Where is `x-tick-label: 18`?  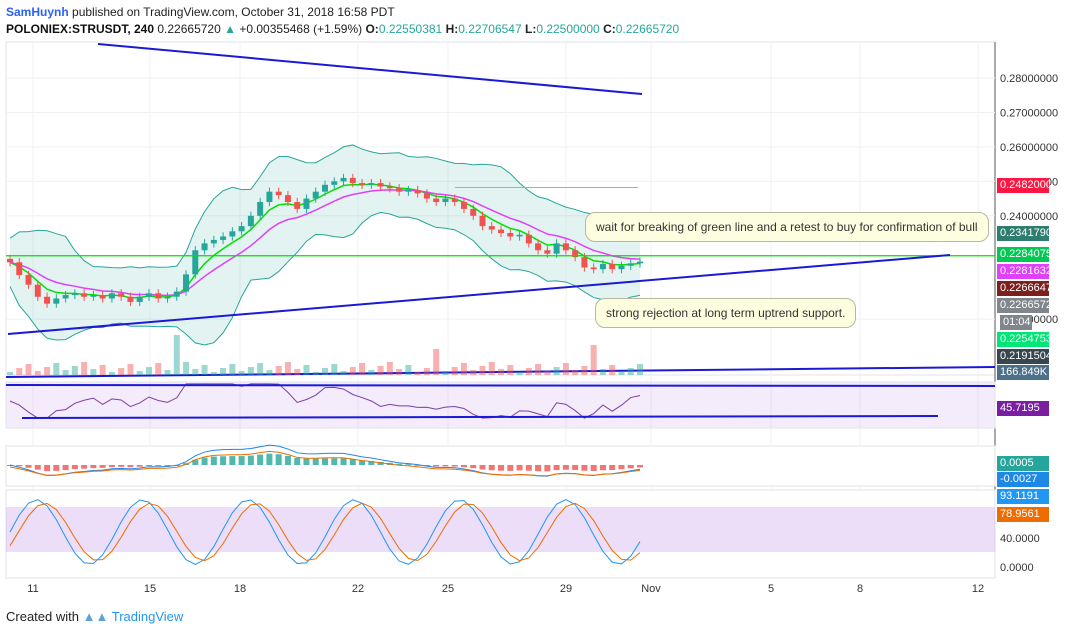 x-tick-label: 18 is located at coordinates (240, 589).